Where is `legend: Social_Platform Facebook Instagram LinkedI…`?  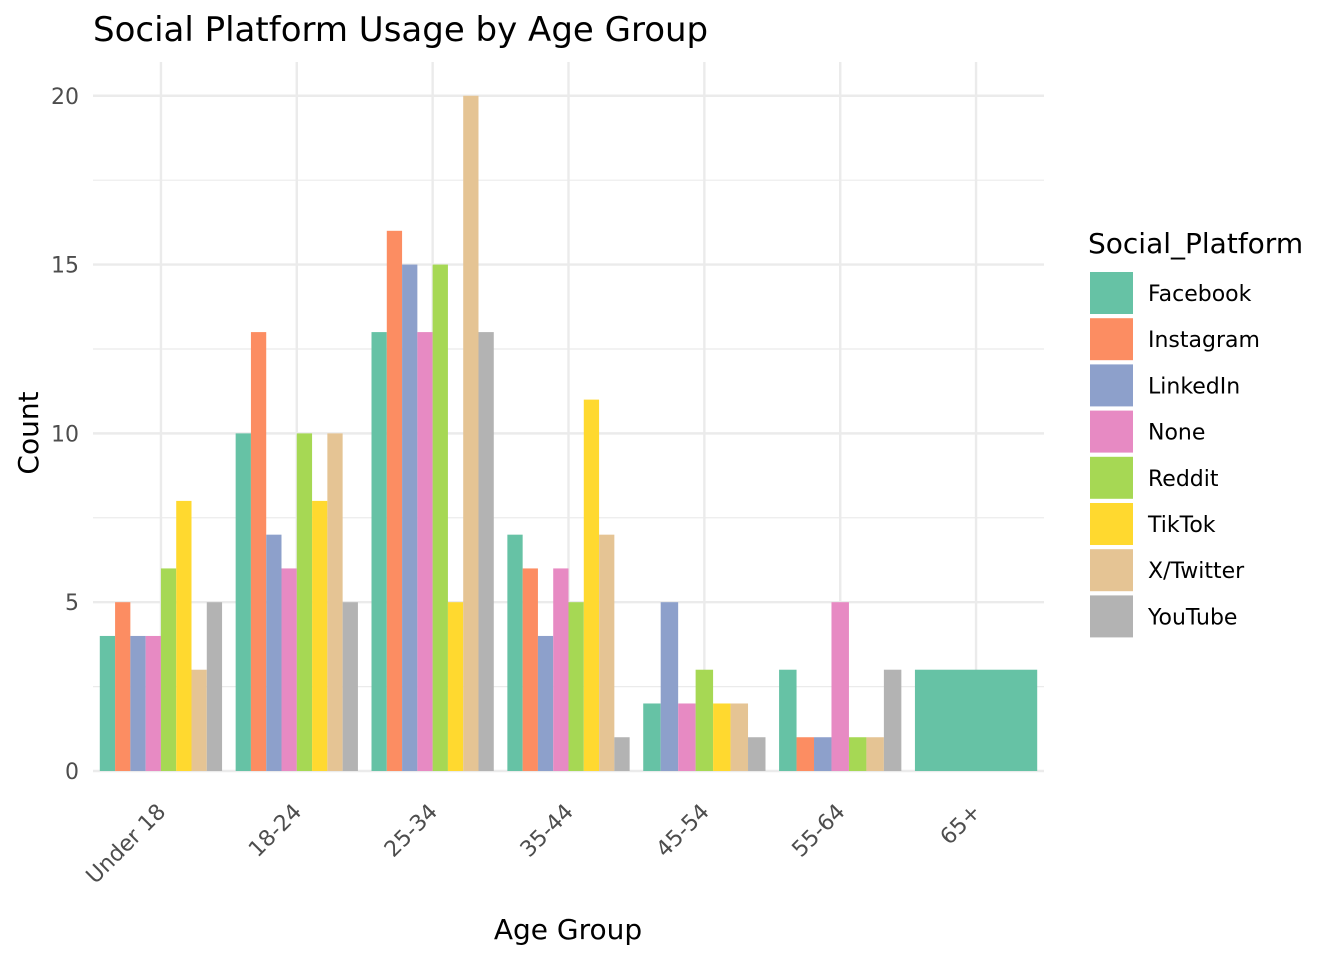
legend: Social_Platform Facebook Instagram LinkedI… is located at coordinates (1195, 432).